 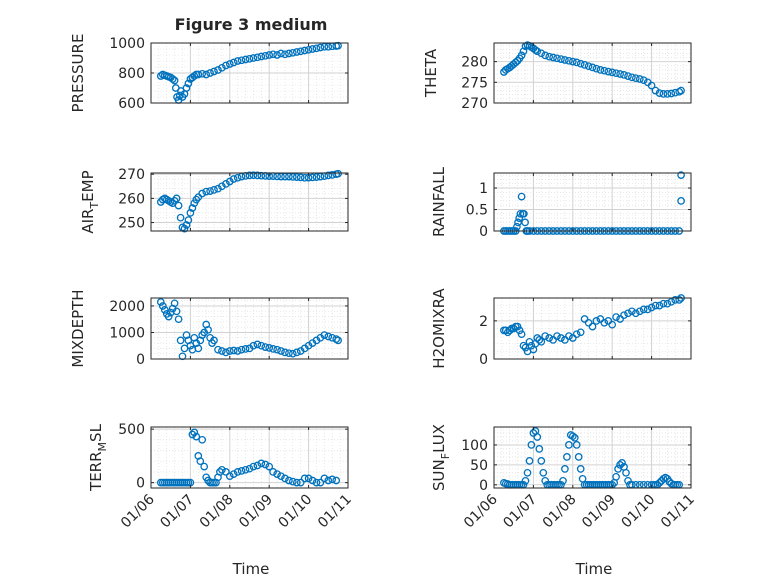 I want to click on y-tick-label: 275, so click(x=474, y=83).